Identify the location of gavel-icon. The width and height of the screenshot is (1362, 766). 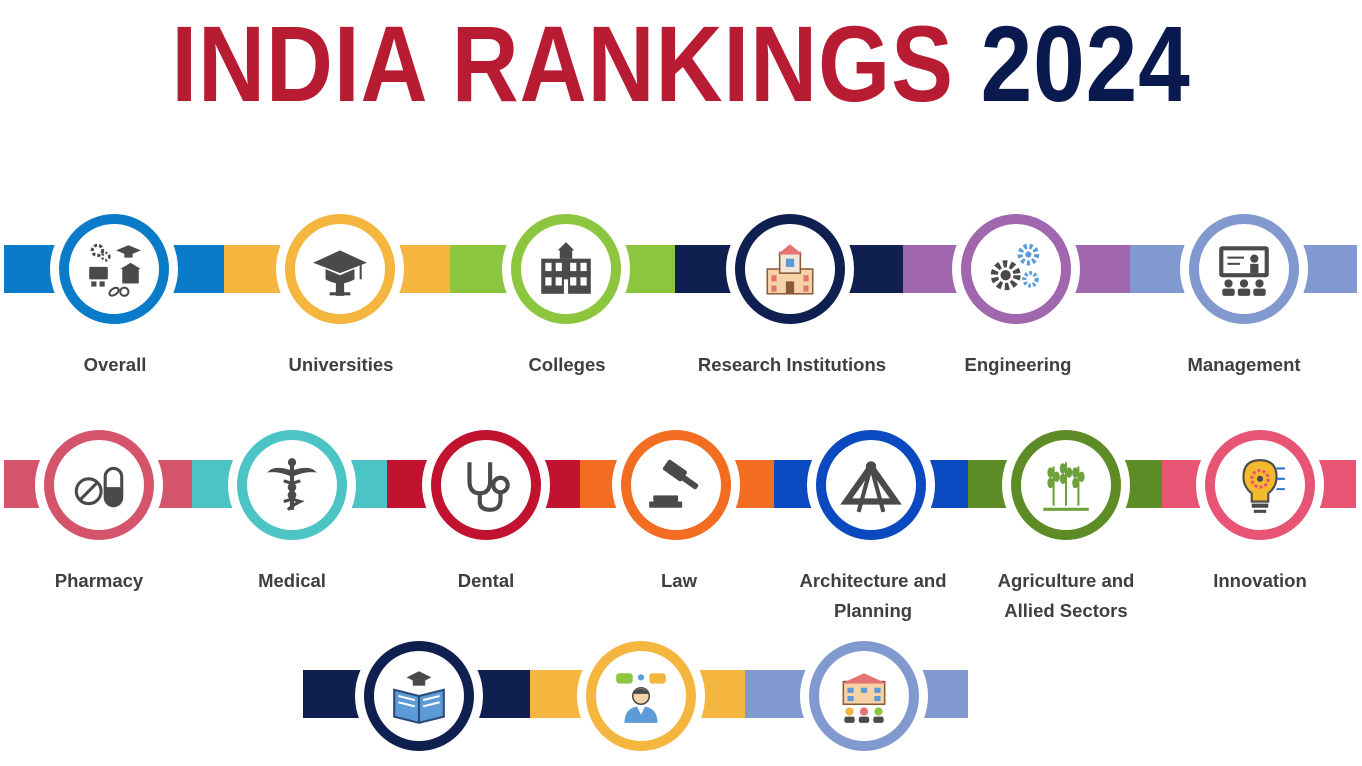
(674, 483).